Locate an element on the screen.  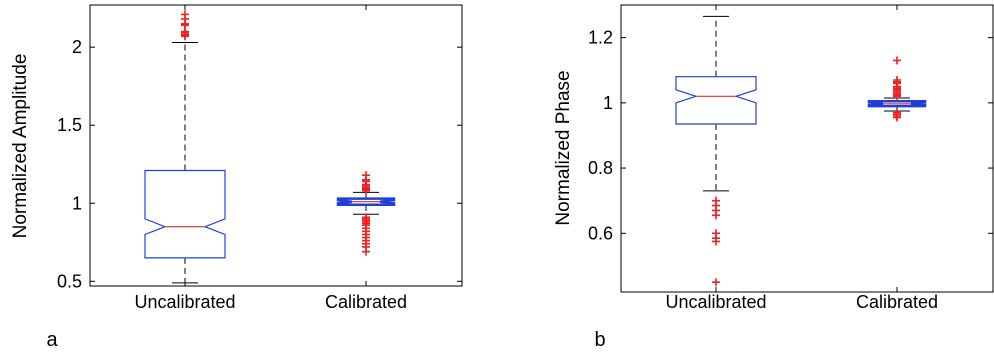
y-axis-label: Normalized Phase is located at coordinates (563, 147).